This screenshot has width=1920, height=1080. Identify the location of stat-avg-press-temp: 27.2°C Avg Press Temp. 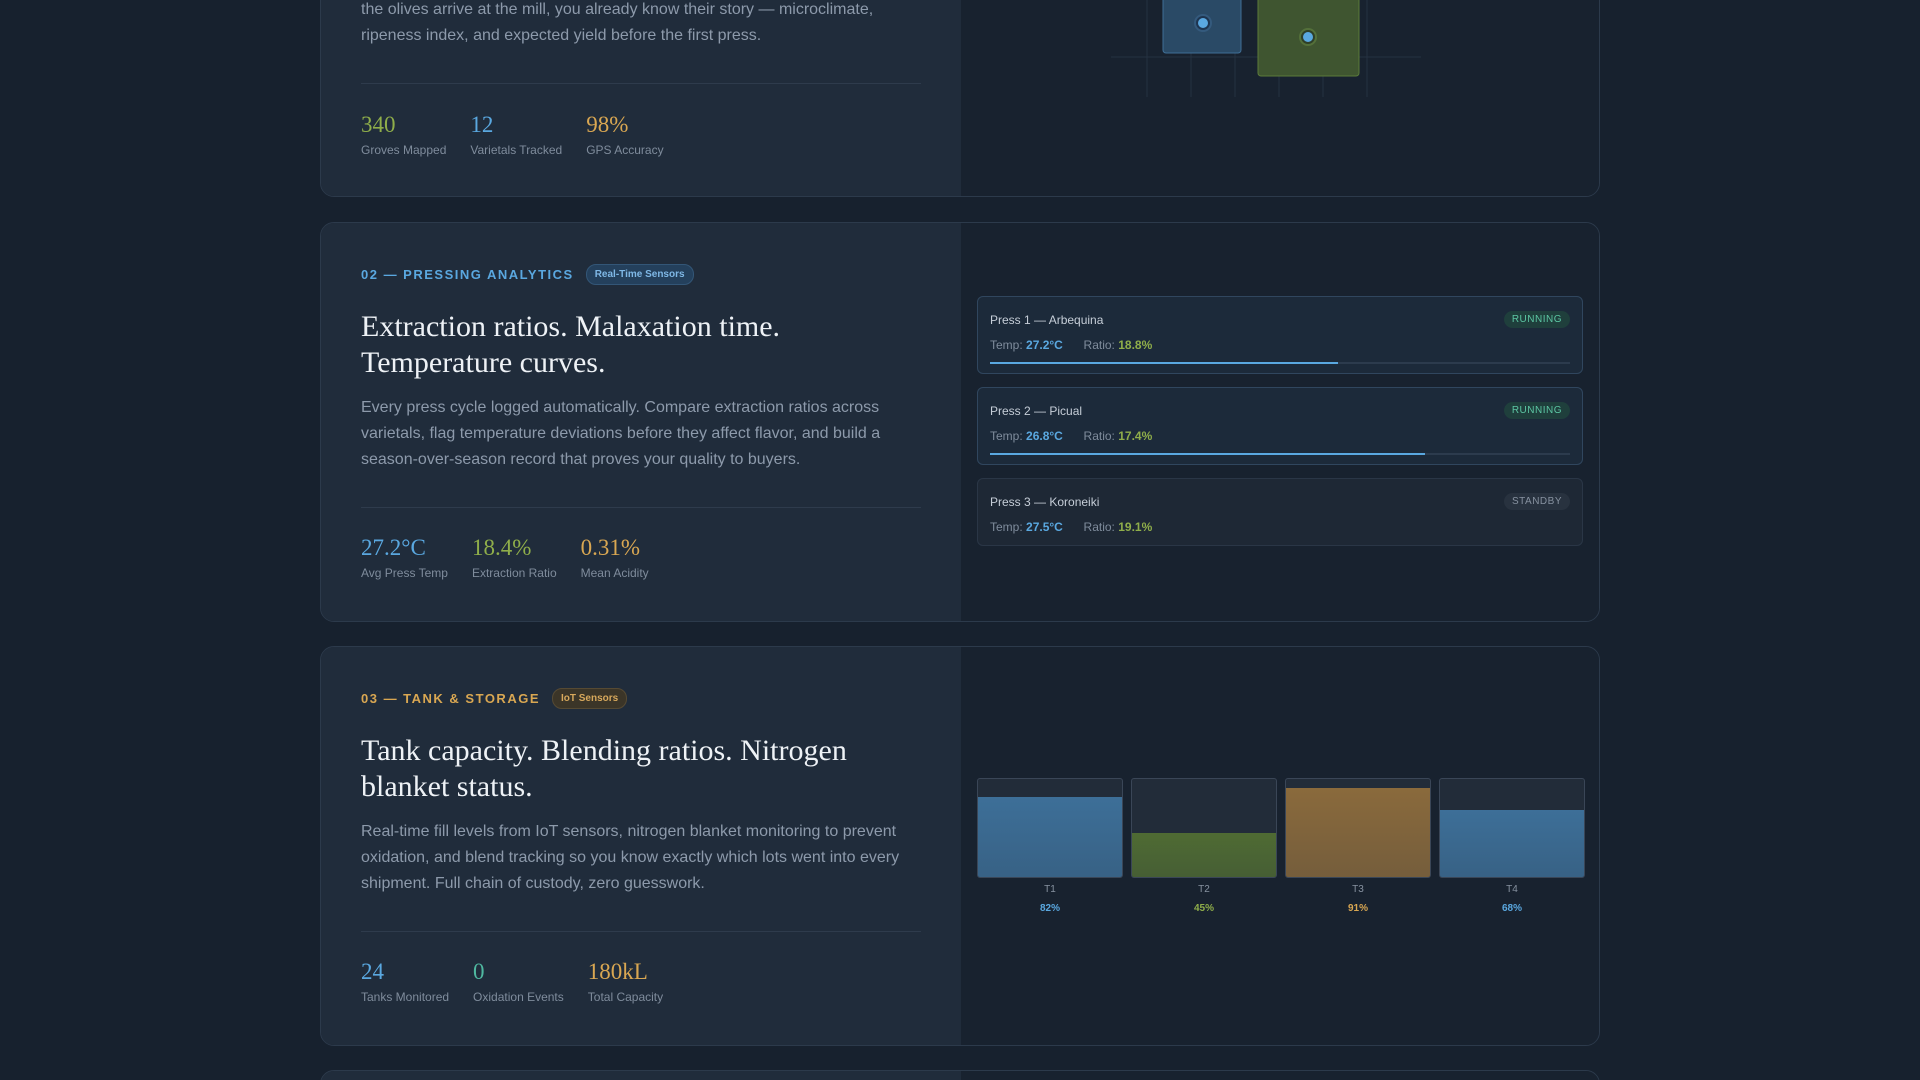
(404, 557).